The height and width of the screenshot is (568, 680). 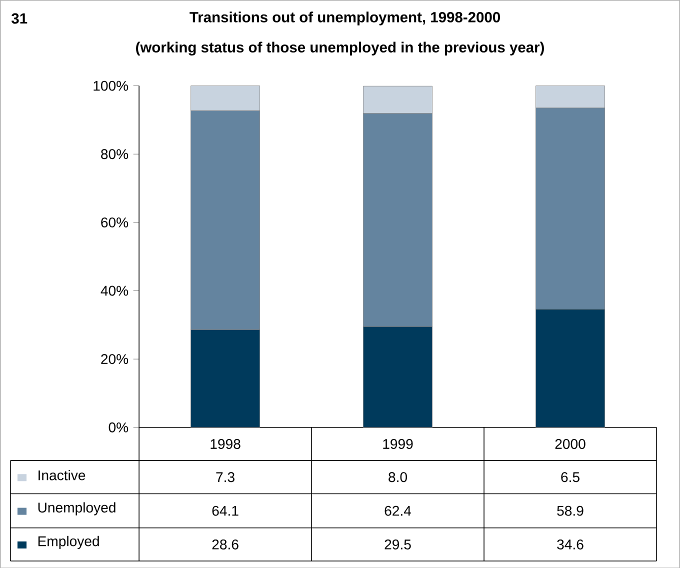 I want to click on legend-label: Unemployed, so click(x=77, y=509).